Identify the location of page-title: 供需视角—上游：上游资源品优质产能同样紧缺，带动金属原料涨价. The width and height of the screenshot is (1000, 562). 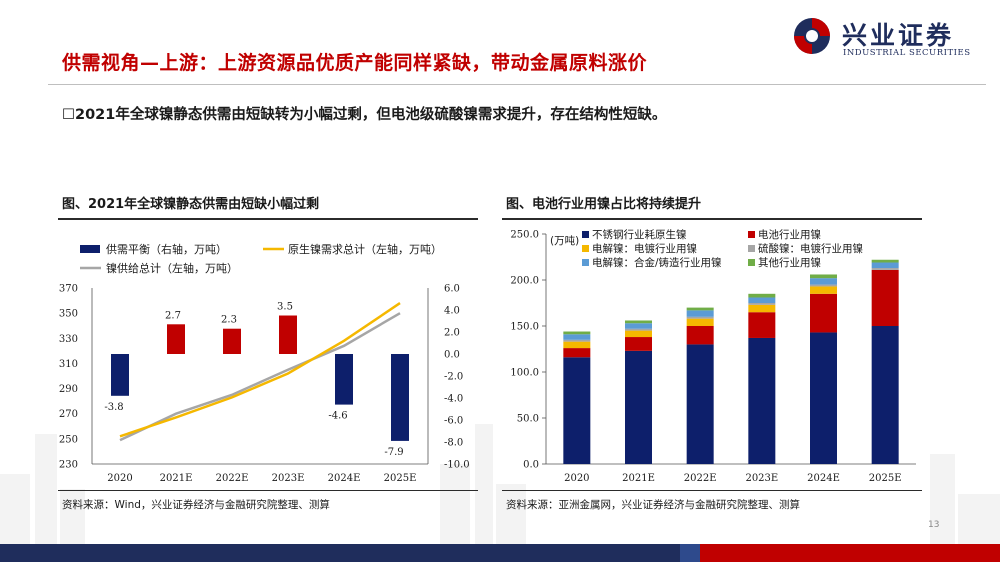
(355, 63).